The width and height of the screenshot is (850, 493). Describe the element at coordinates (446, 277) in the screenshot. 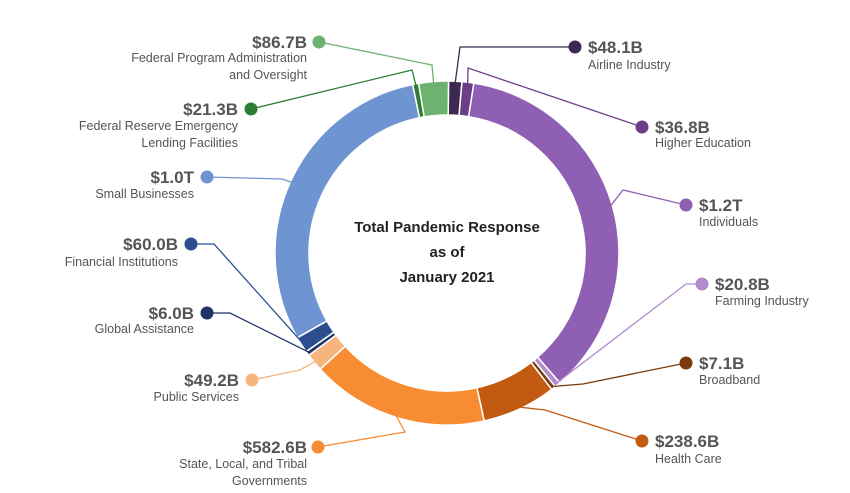

I see `center-title-line-3: January 2021` at that location.